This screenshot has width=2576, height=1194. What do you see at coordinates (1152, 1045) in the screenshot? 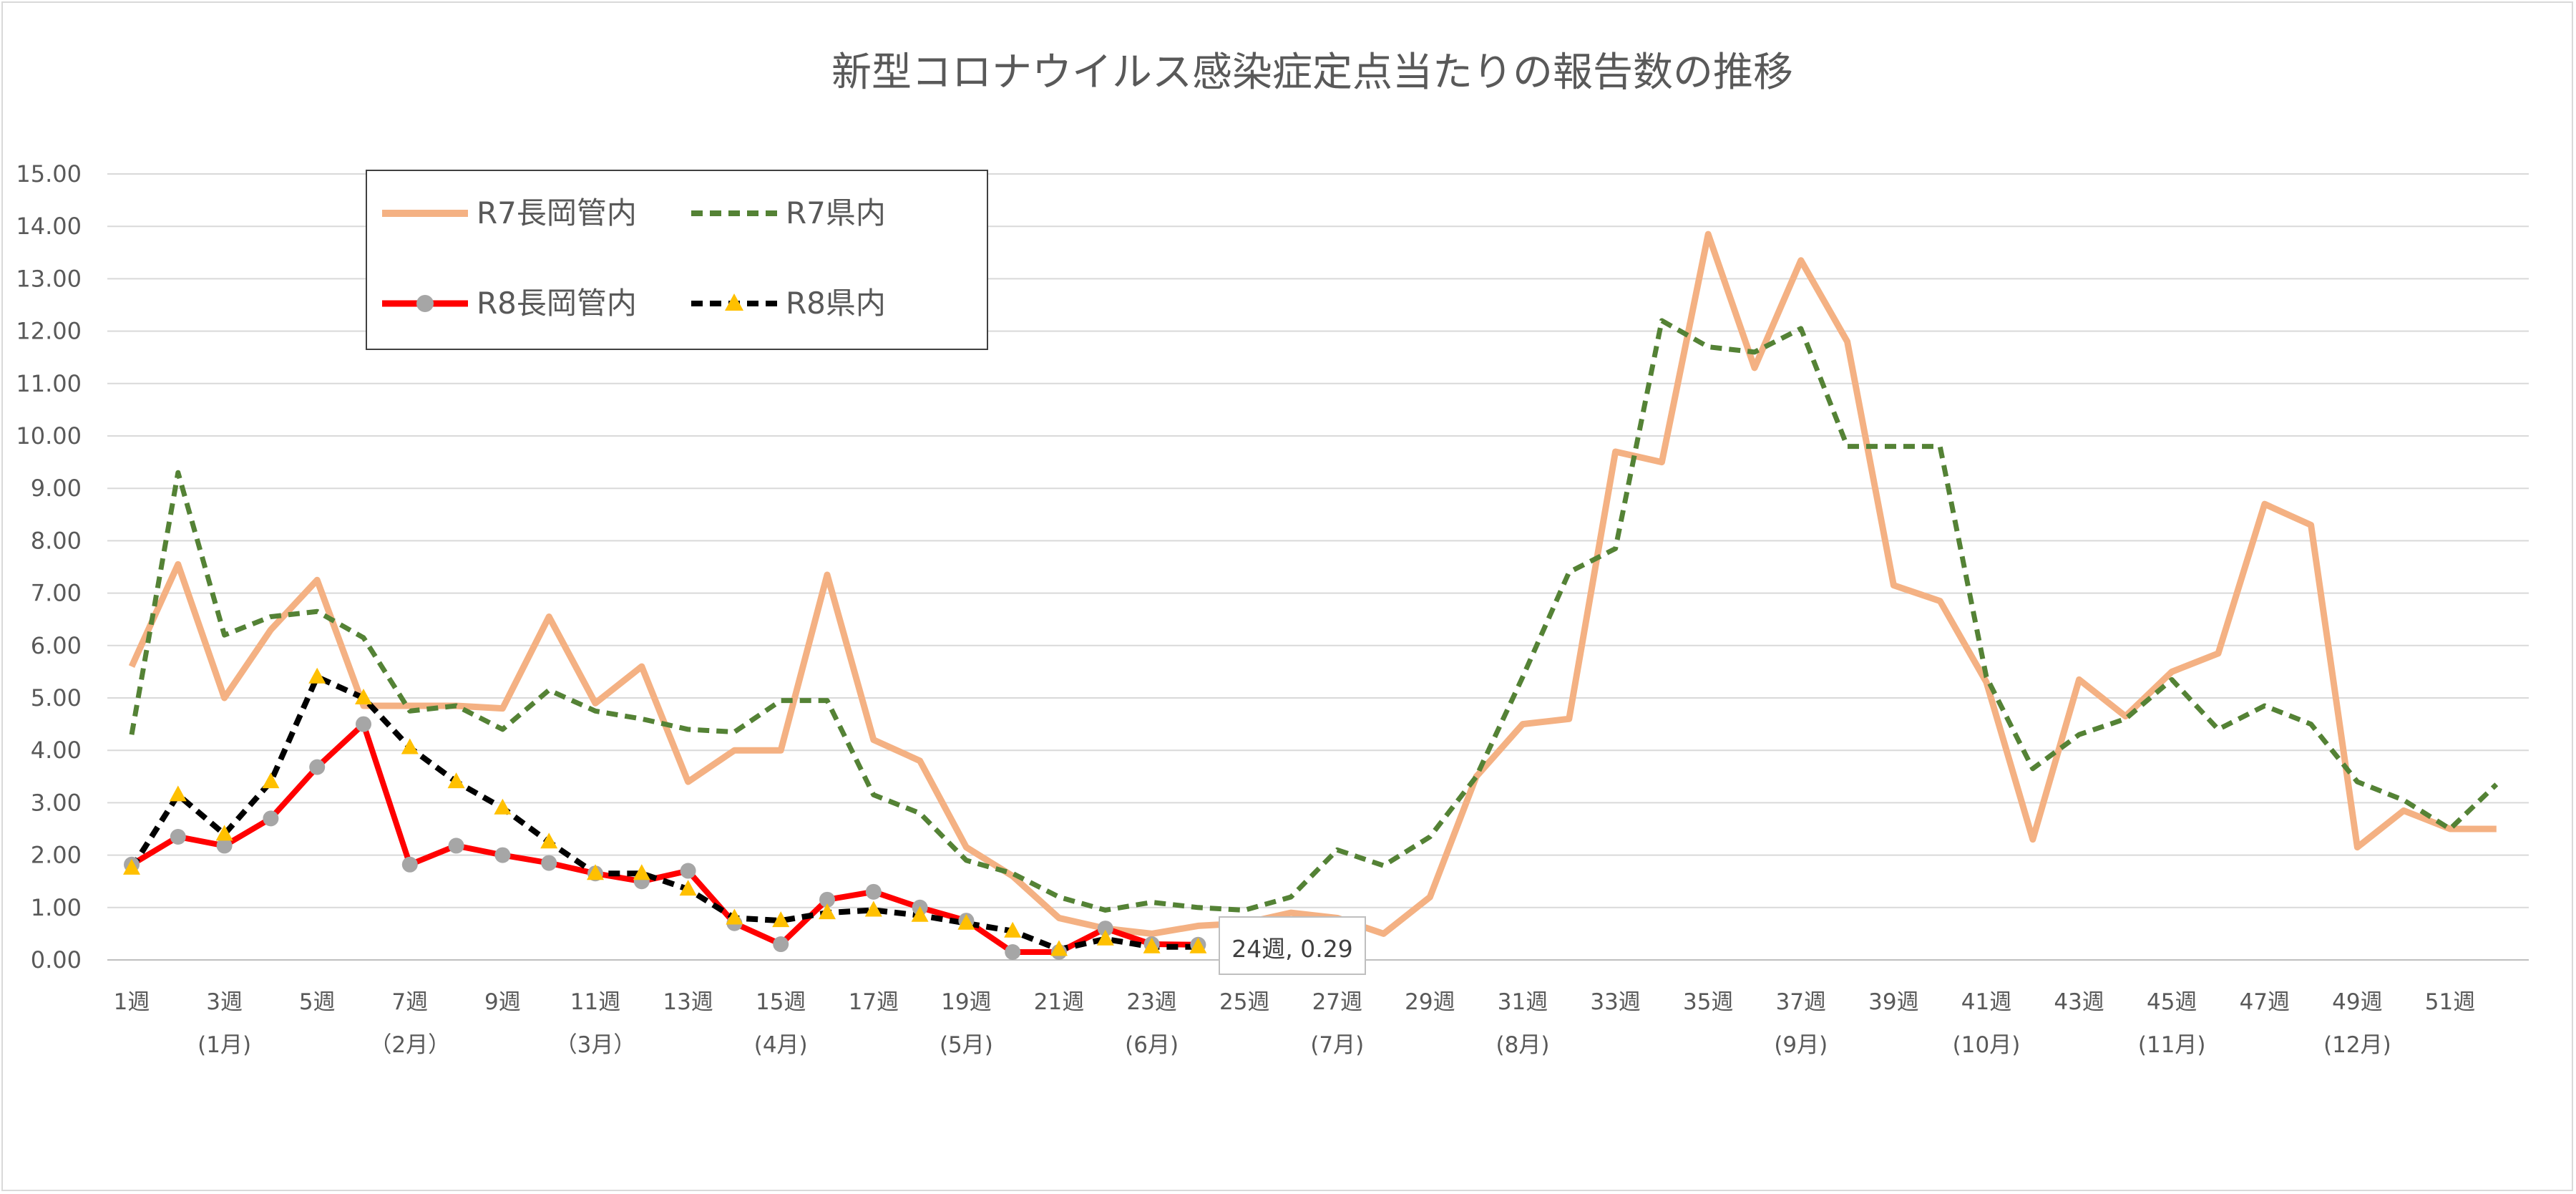
I see `month-label: (6月)` at bounding box center [1152, 1045].